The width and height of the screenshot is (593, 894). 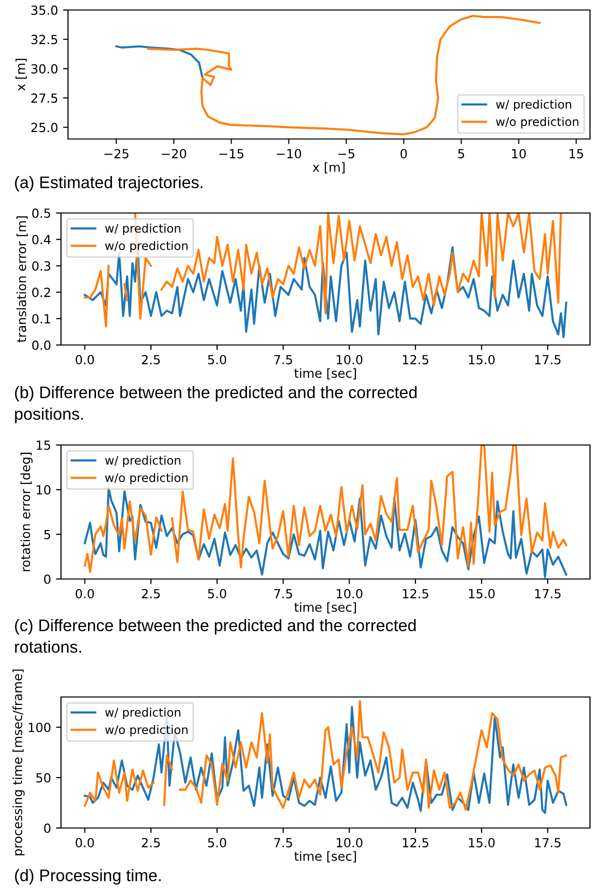 What do you see at coordinates (44, 127) in the screenshot?
I see `y-tick-label: 25.0` at bounding box center [44, 127].